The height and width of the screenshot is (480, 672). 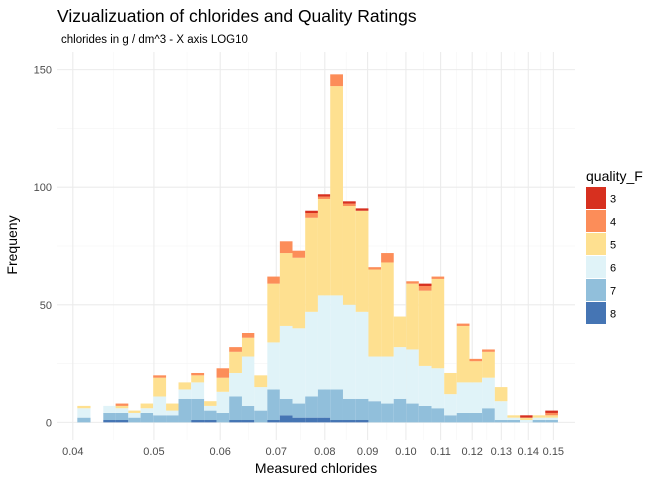 I want to click on y-tick-label: 150, so click(x=43, y=71).